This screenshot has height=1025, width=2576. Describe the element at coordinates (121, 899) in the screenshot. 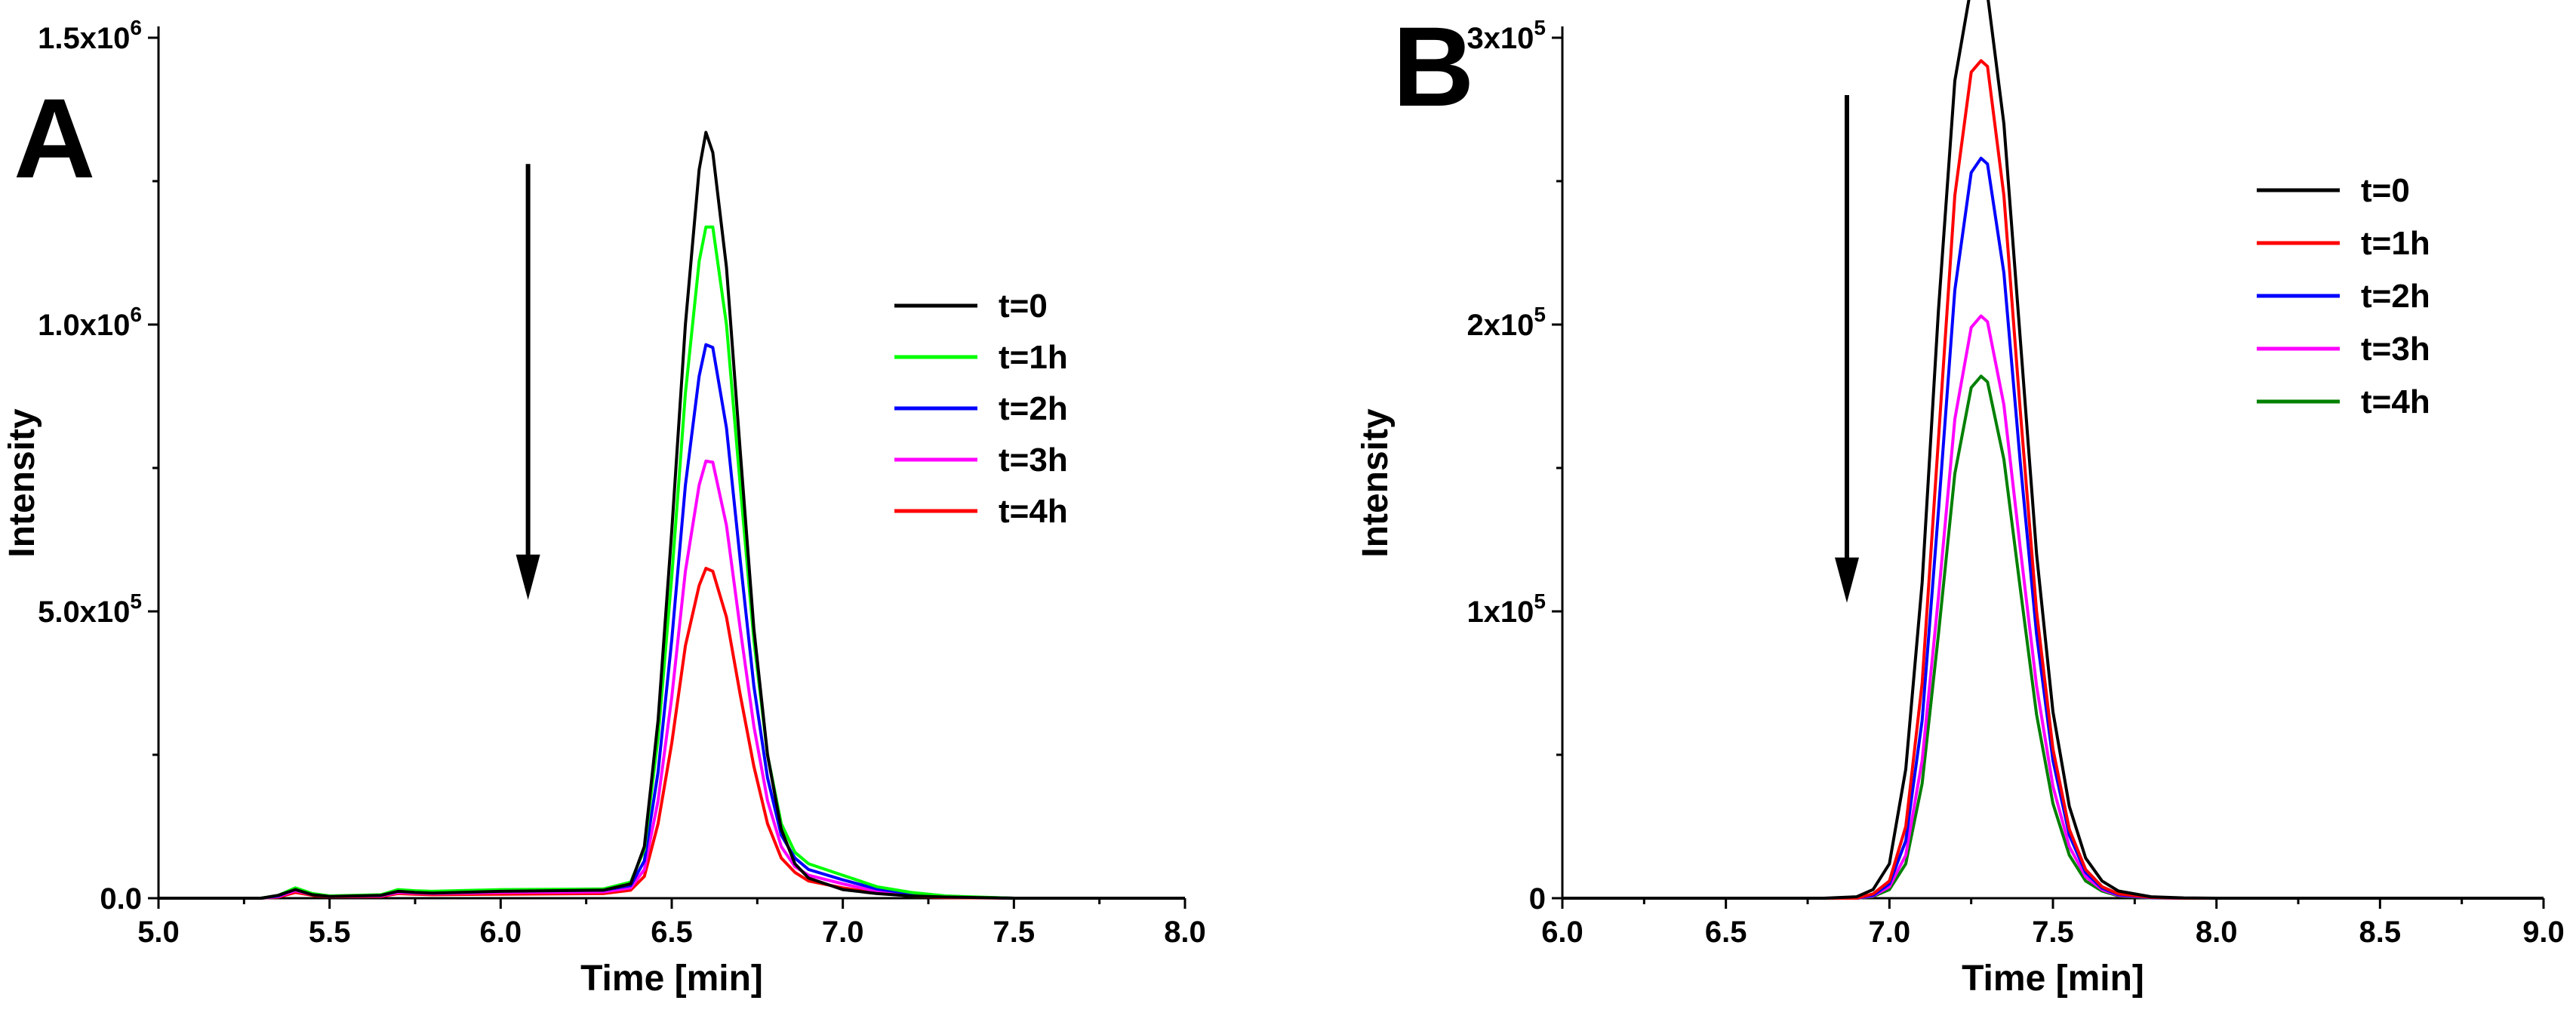

I see `y-tick-label: 0.0` at that location.